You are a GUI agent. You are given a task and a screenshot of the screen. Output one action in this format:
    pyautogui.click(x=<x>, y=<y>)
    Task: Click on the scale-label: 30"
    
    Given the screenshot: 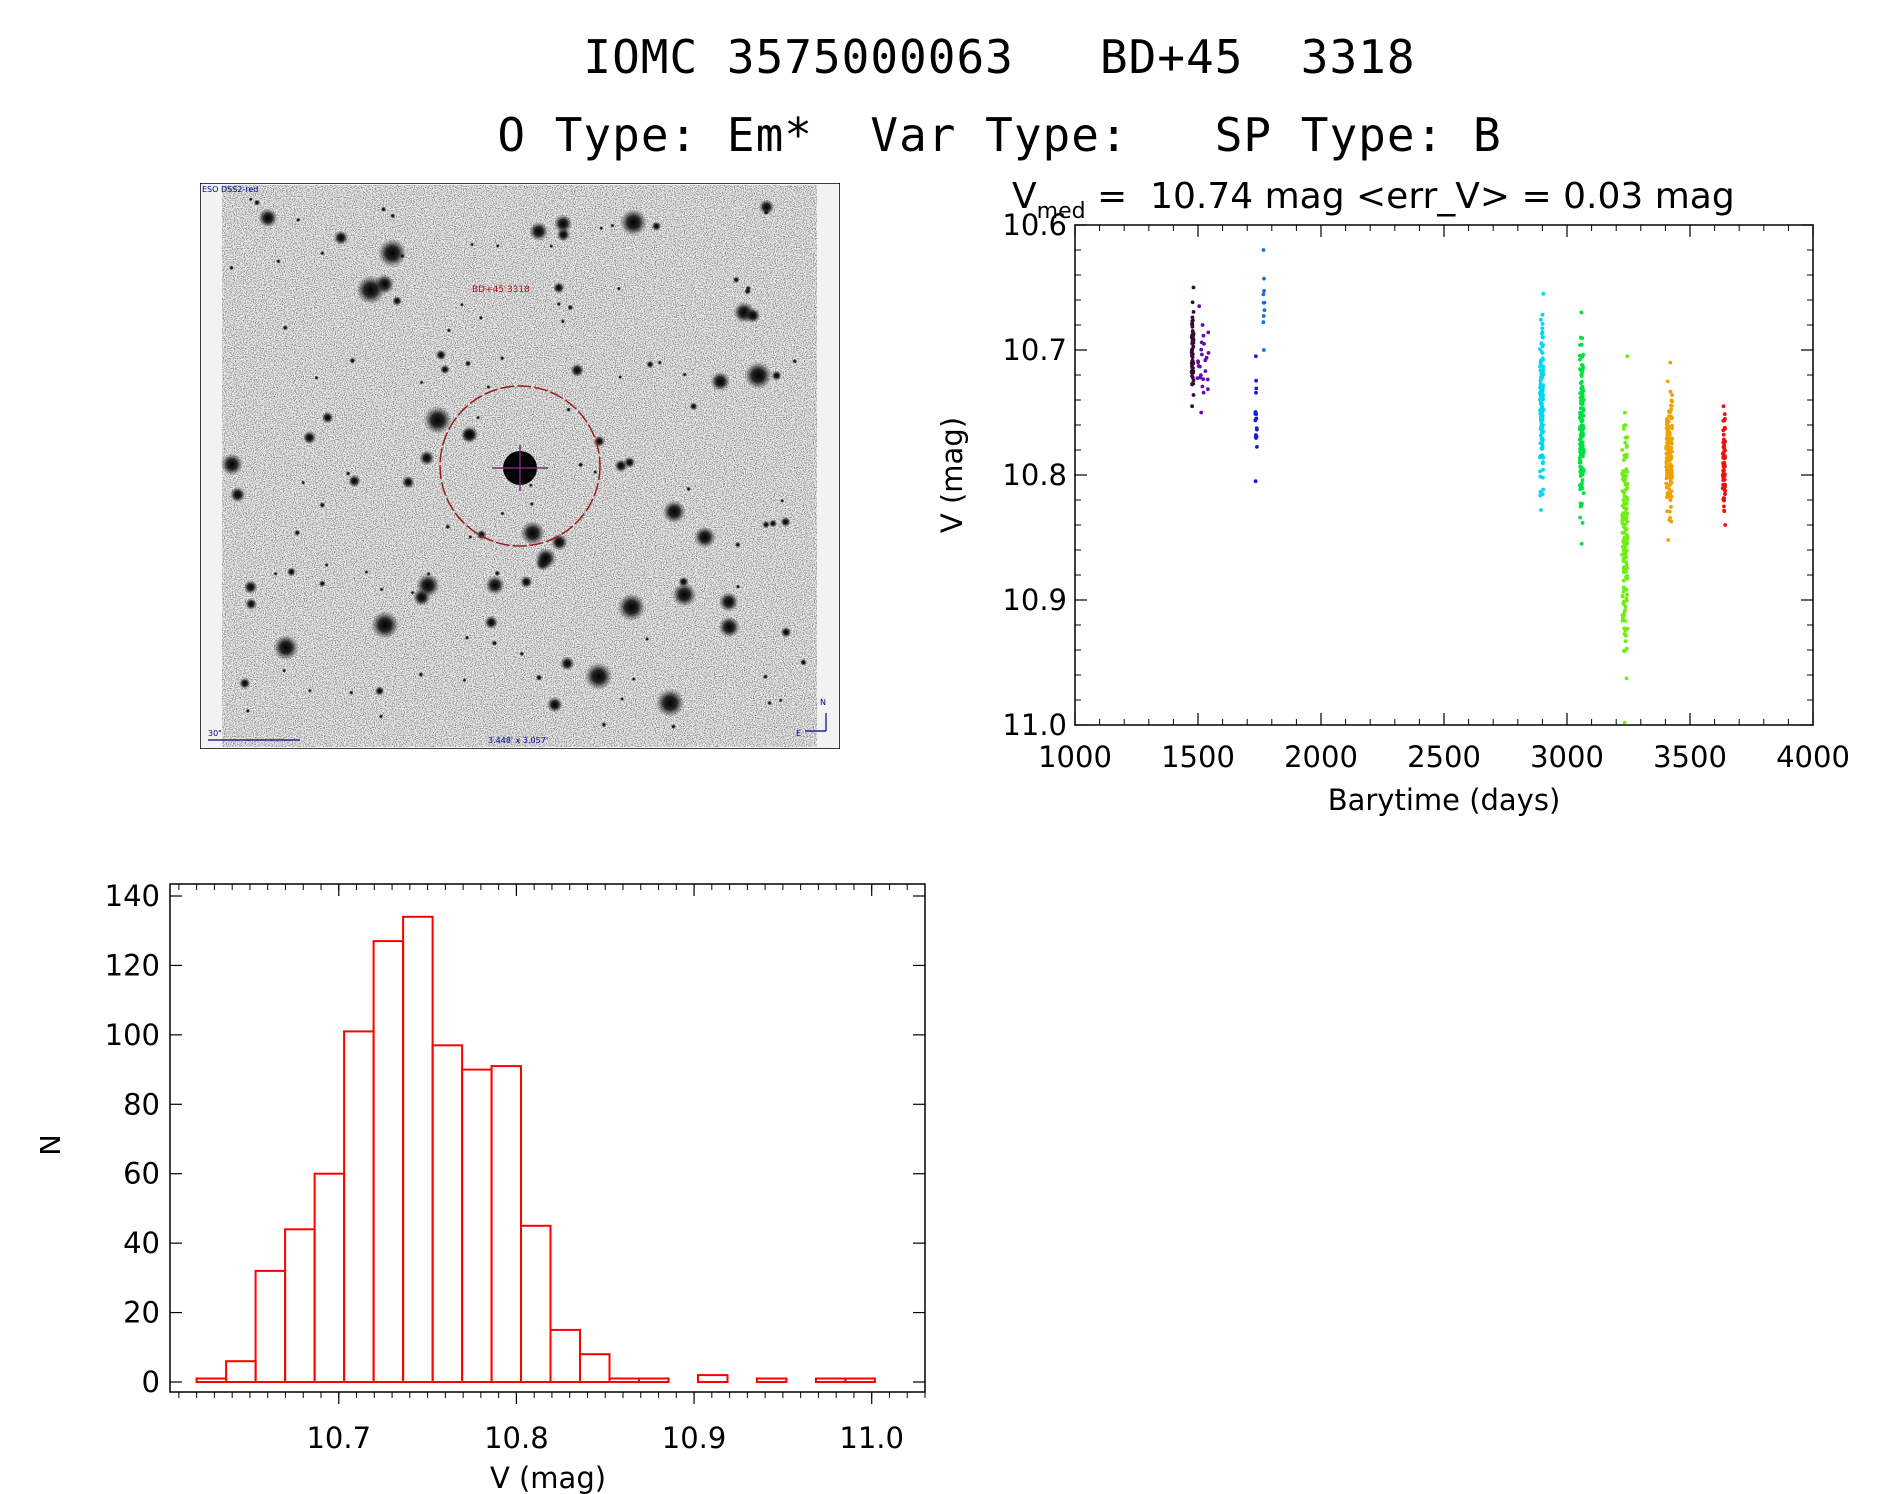 What is the action you would take?
    pyautogui.click(x=215, y=733)
    